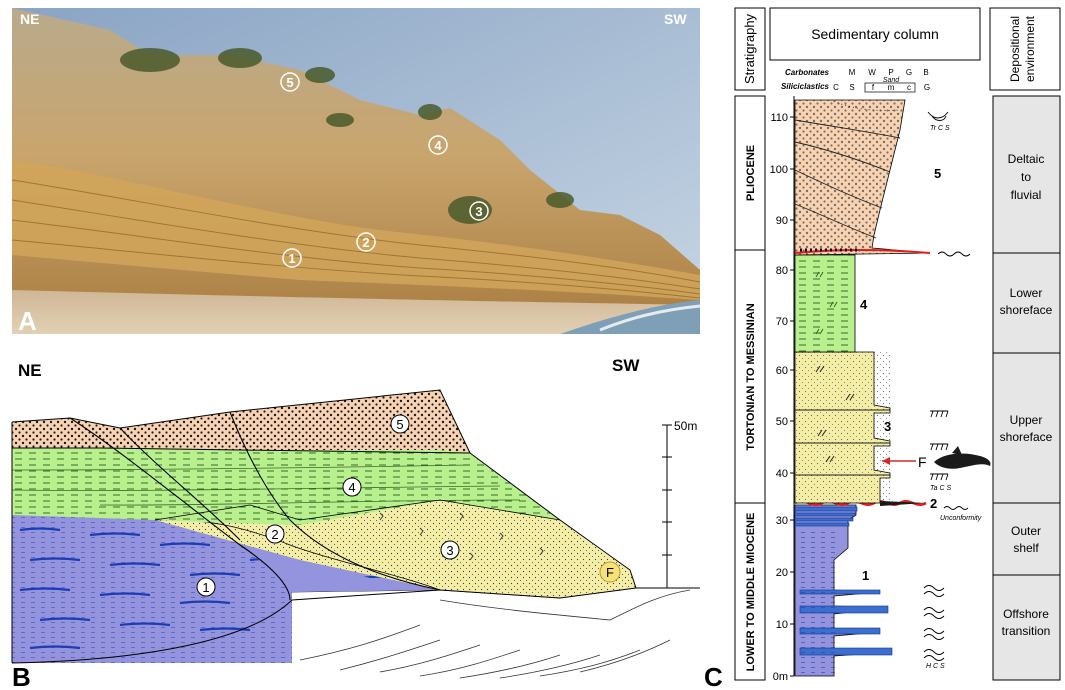 The height and width of the screenshot is (690, 1065). What do you see at coordinates (1026, 437) in the screenshot?
I see `env-upper-shoreface-2: shoreface` at bounding box center [1026, 437].